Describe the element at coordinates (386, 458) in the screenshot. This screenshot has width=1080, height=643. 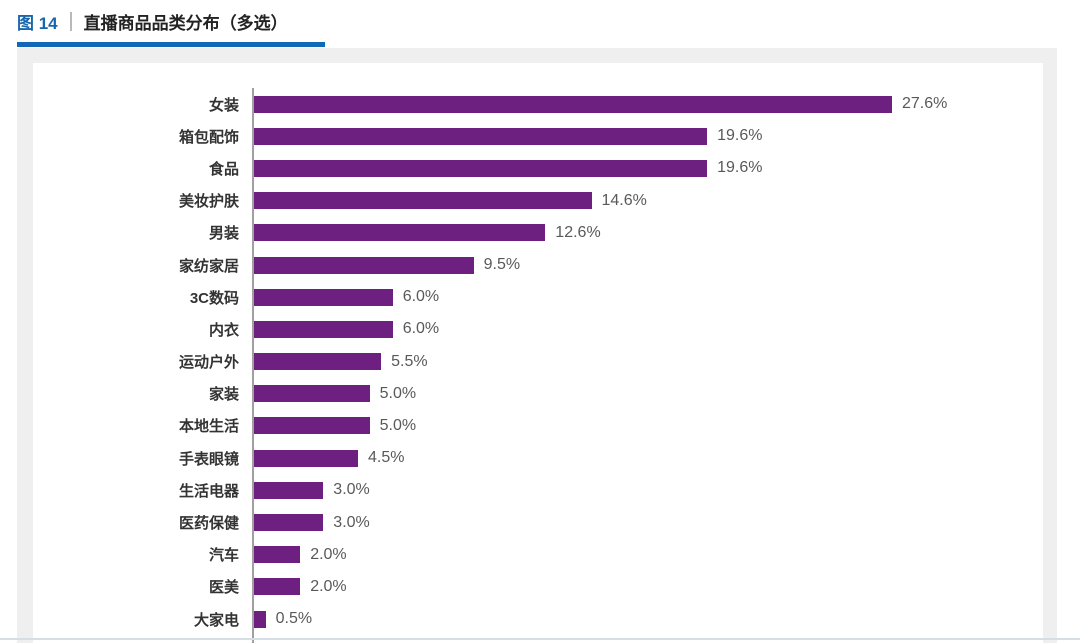
I see `value-label: 4.5%` at that location.